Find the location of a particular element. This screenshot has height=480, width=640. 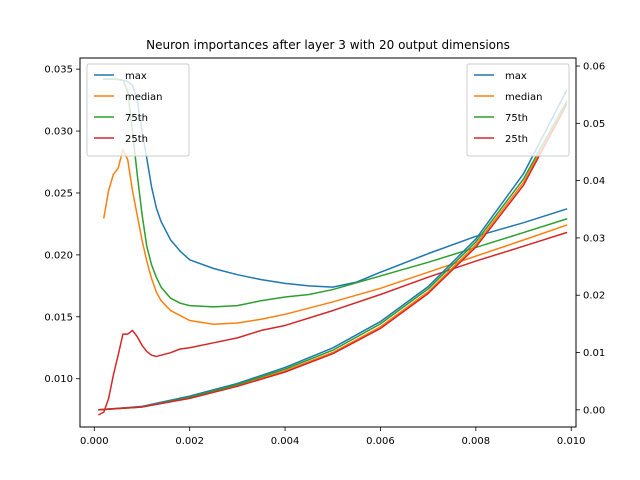

left-legend-label: 75th is located at coordinates (136, 118).